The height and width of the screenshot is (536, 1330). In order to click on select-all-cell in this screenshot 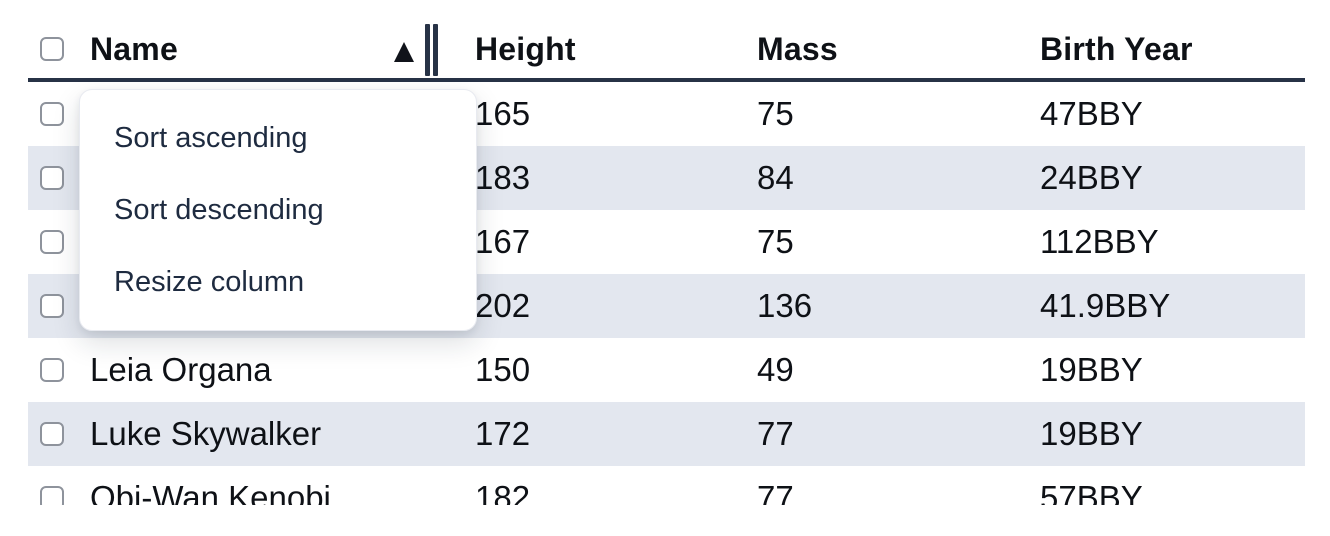, I will do `click(52, 49)`.